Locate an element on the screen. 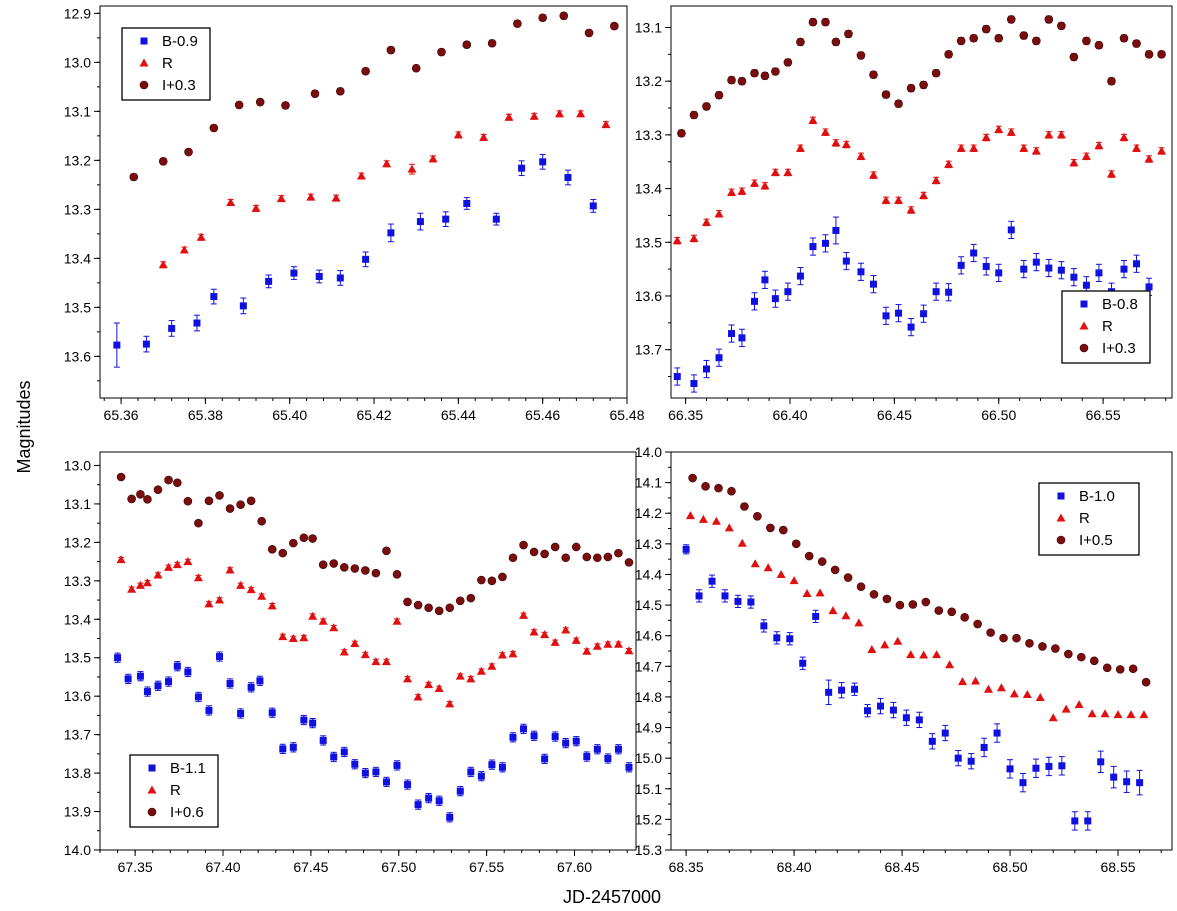 This screenshot has height=911, width=1177. x-tick-label: 66.45 is located at coordinates (894, 415).